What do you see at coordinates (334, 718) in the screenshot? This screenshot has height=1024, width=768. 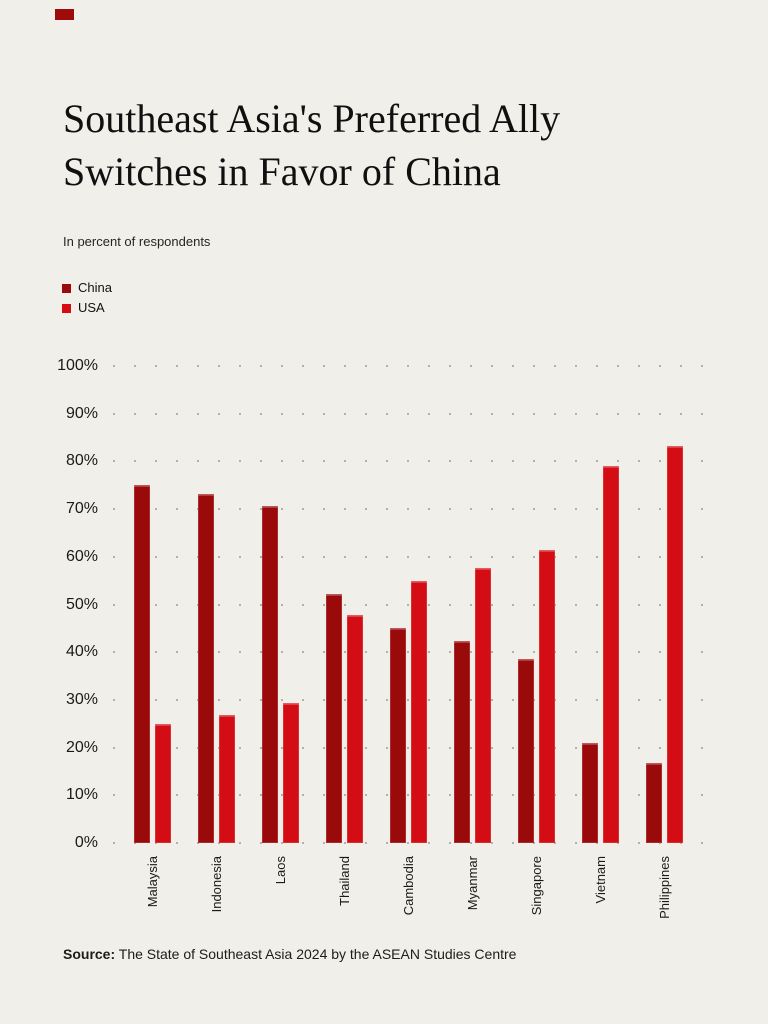 I see `bar-china-thailand` at bounding box center [334, 718].